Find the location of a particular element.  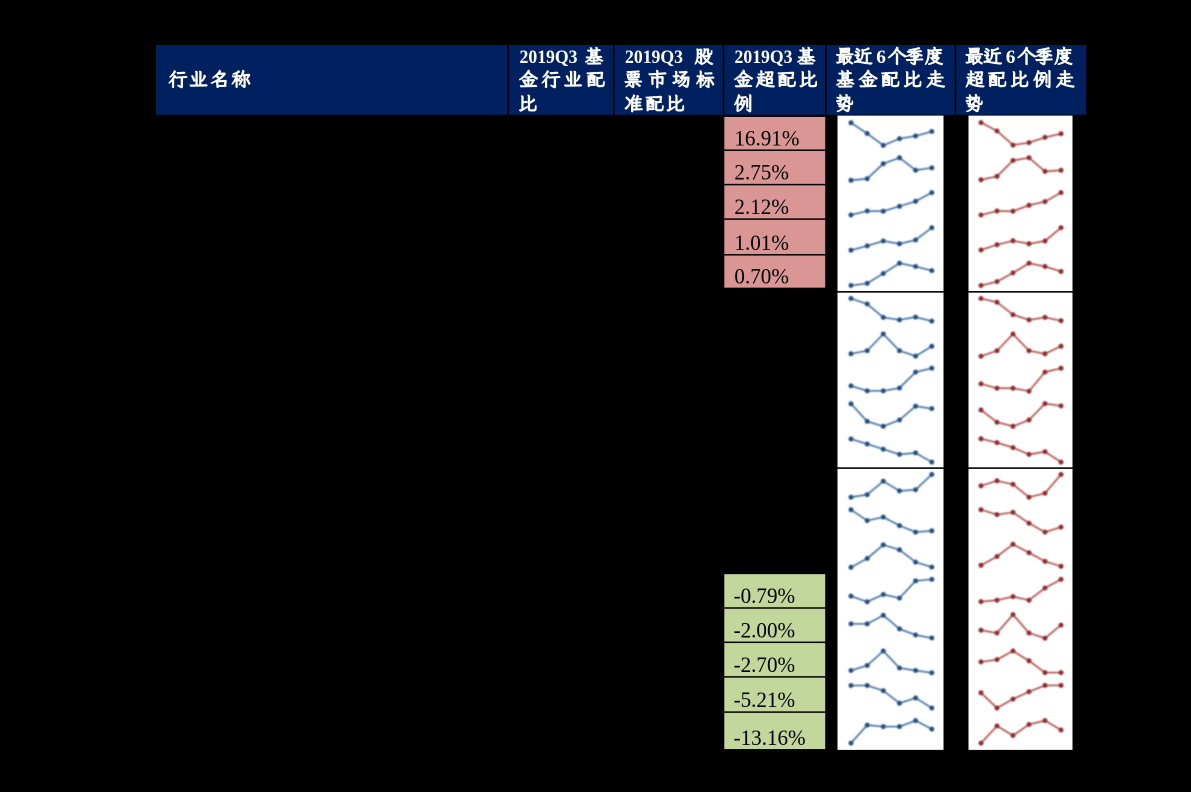

svg-text: 2.12% is located at coordinates (761, 206).